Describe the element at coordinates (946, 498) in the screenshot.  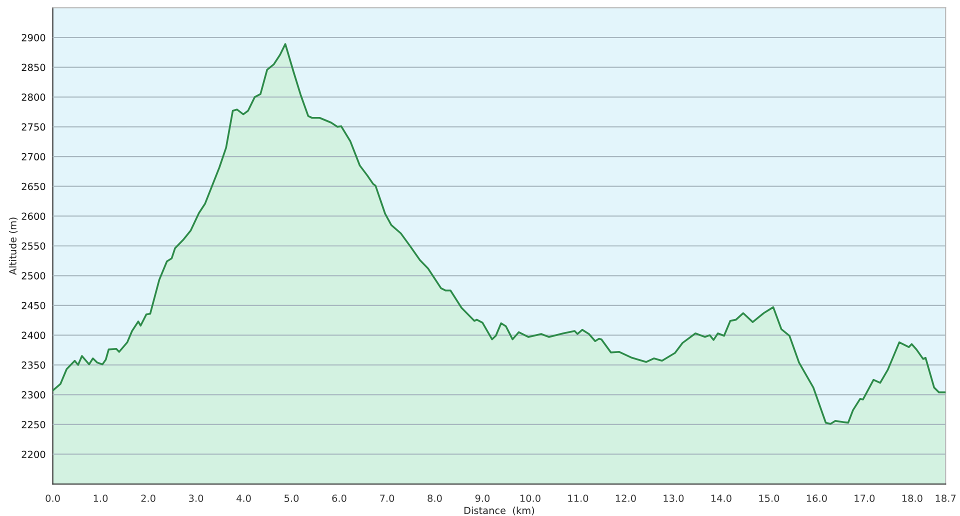
I see `x-tick-label: 18.7` at that location.